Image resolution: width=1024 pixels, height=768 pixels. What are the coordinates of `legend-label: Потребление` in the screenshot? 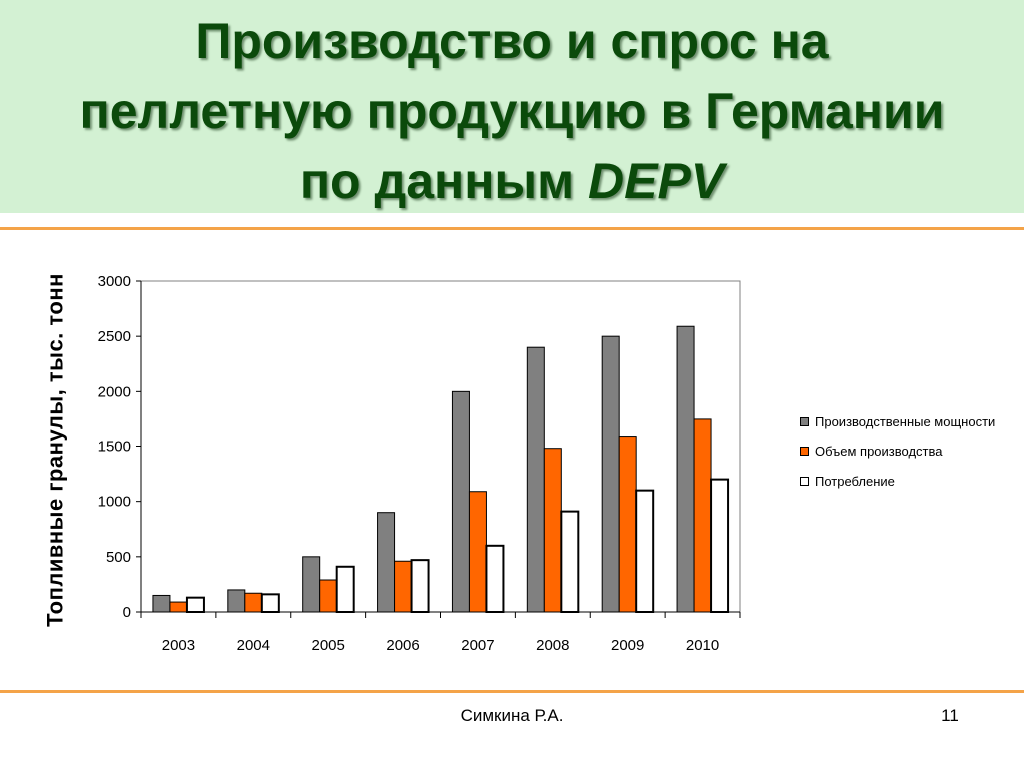 It's located at (855, 481).